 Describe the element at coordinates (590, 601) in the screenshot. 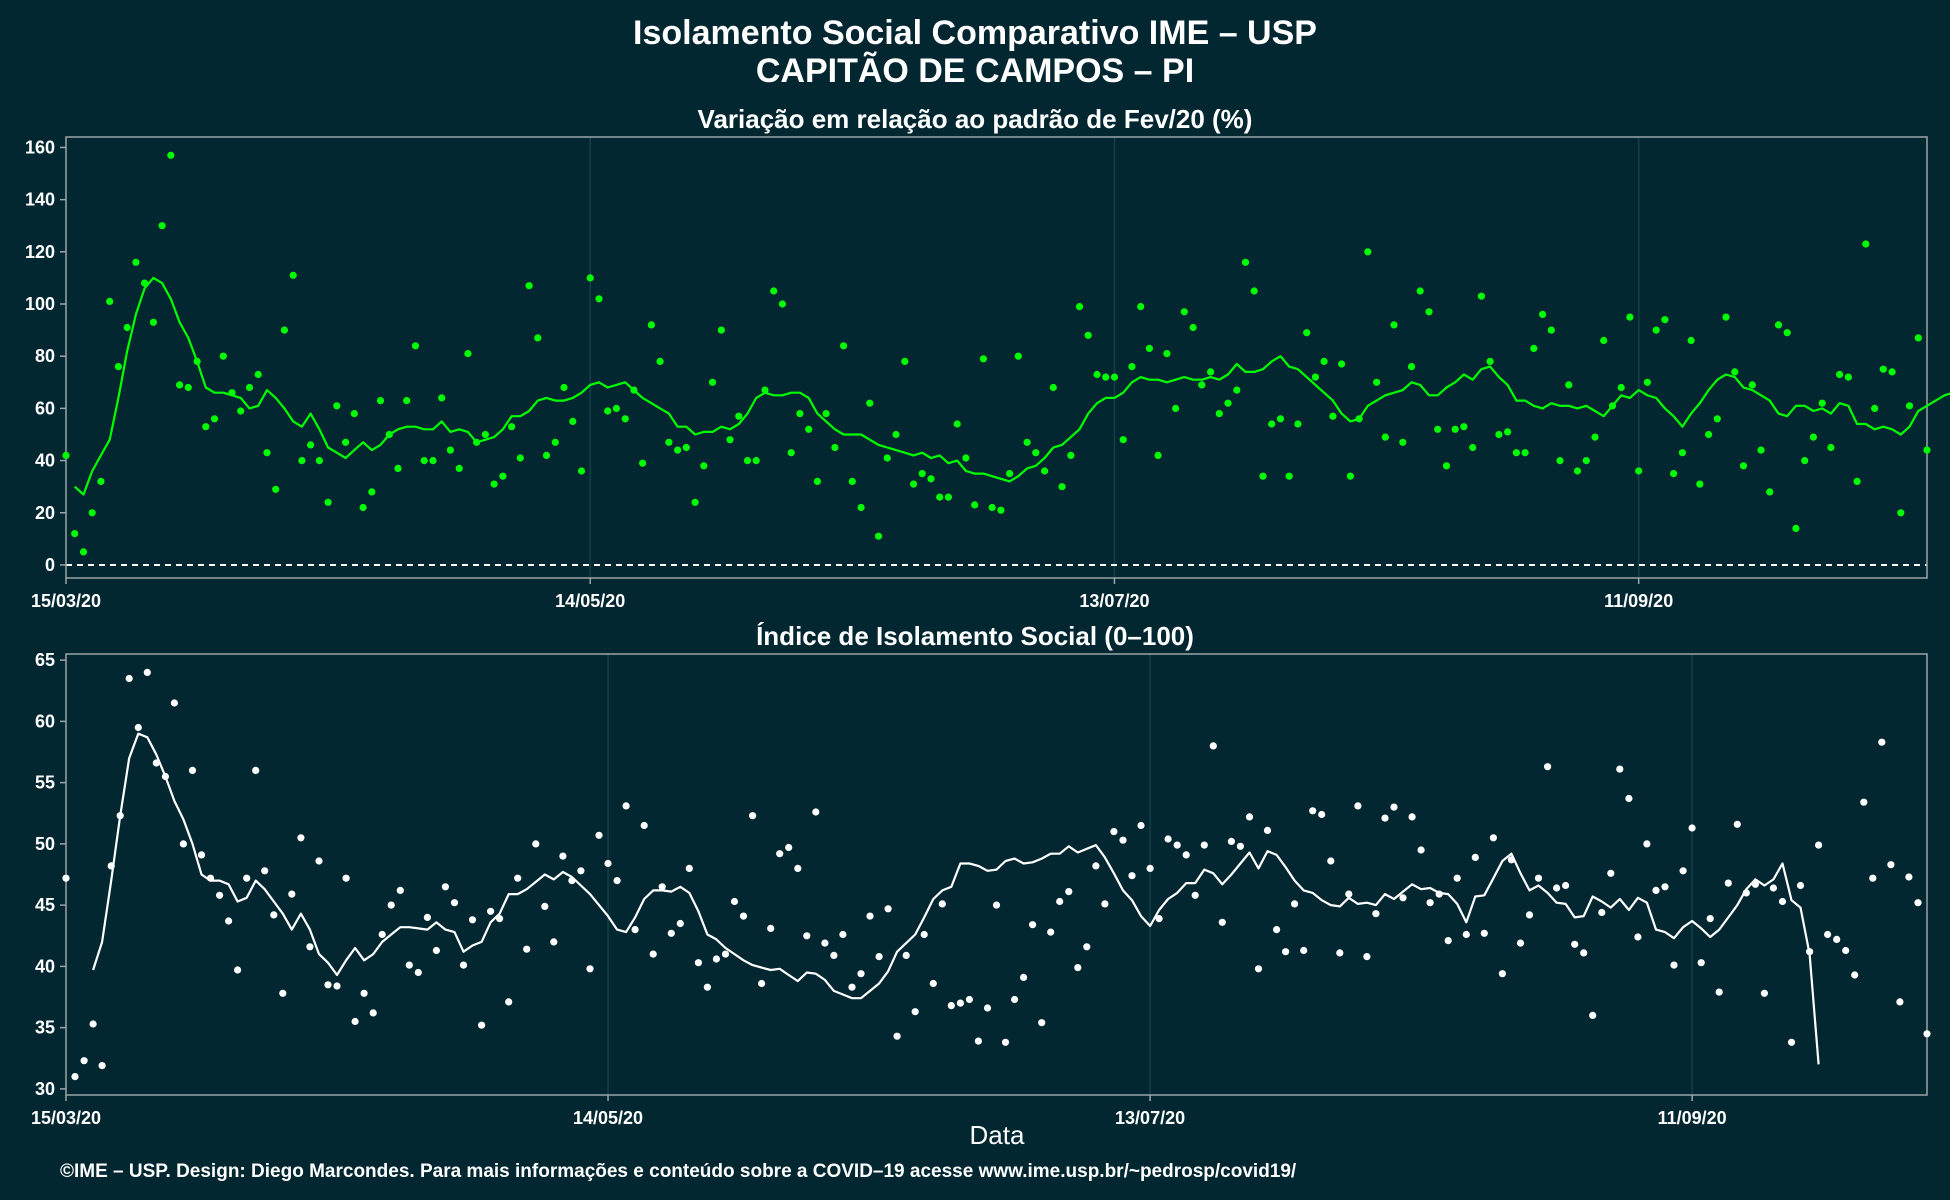

I see `variation-x-tick-label: 14/05/20` at that location.